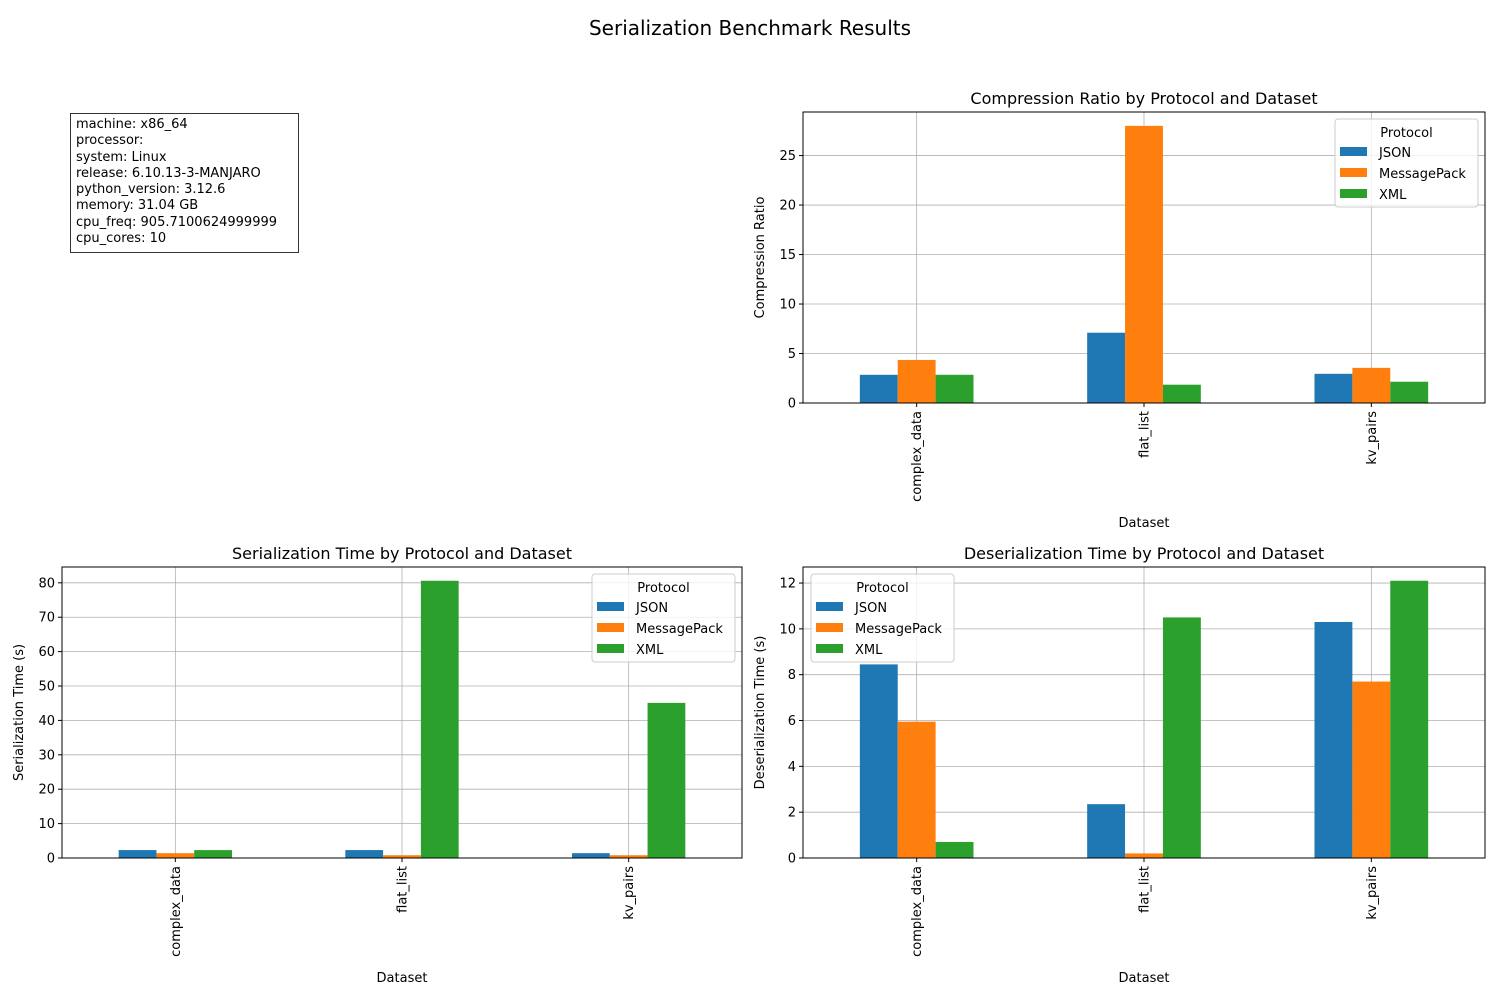  What do you see at coordinates (46, 652) in the screenshot?
I see `y-tick-label: 60` at bounding box center [46, 652].